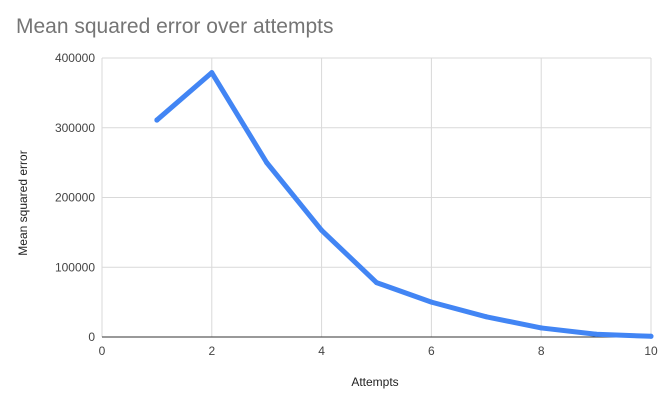  Describe the element at coordinates (75, 128) in the screenshot. I see `y-tick-label: 300000` at that location.